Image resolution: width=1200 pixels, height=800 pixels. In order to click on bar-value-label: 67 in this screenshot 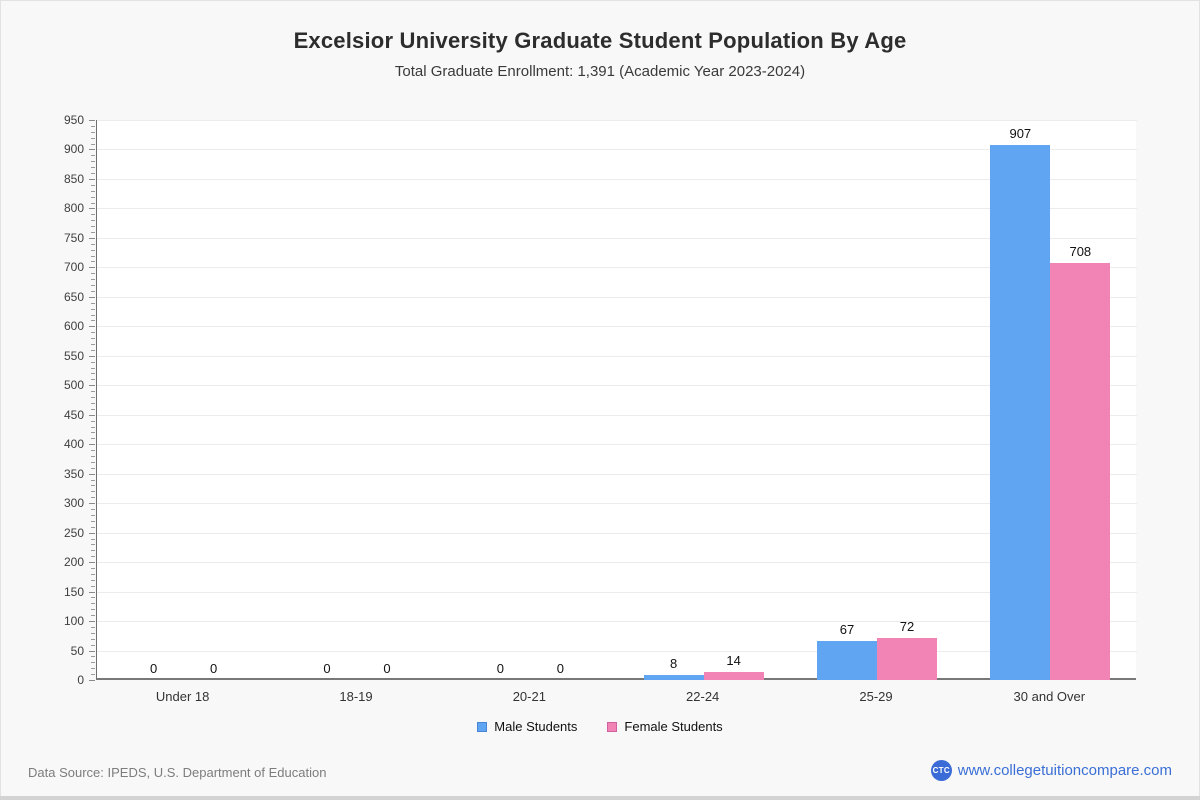, I will do `click(847, 629)`.